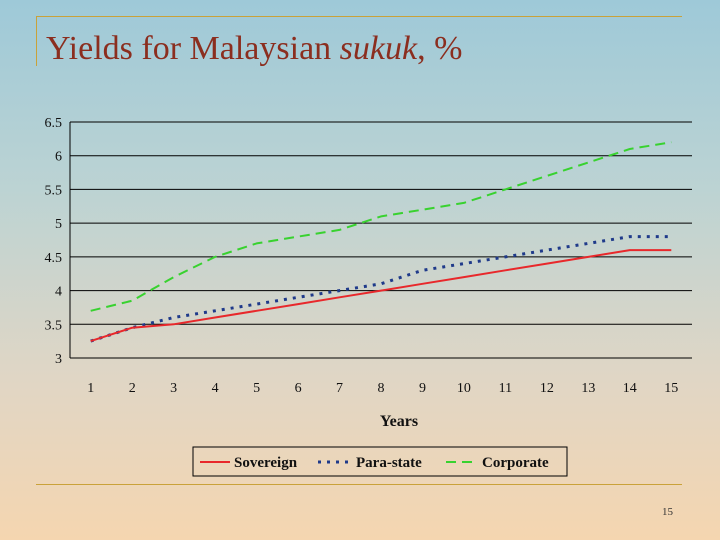  I want to click on legend-box, so click(380, 461).